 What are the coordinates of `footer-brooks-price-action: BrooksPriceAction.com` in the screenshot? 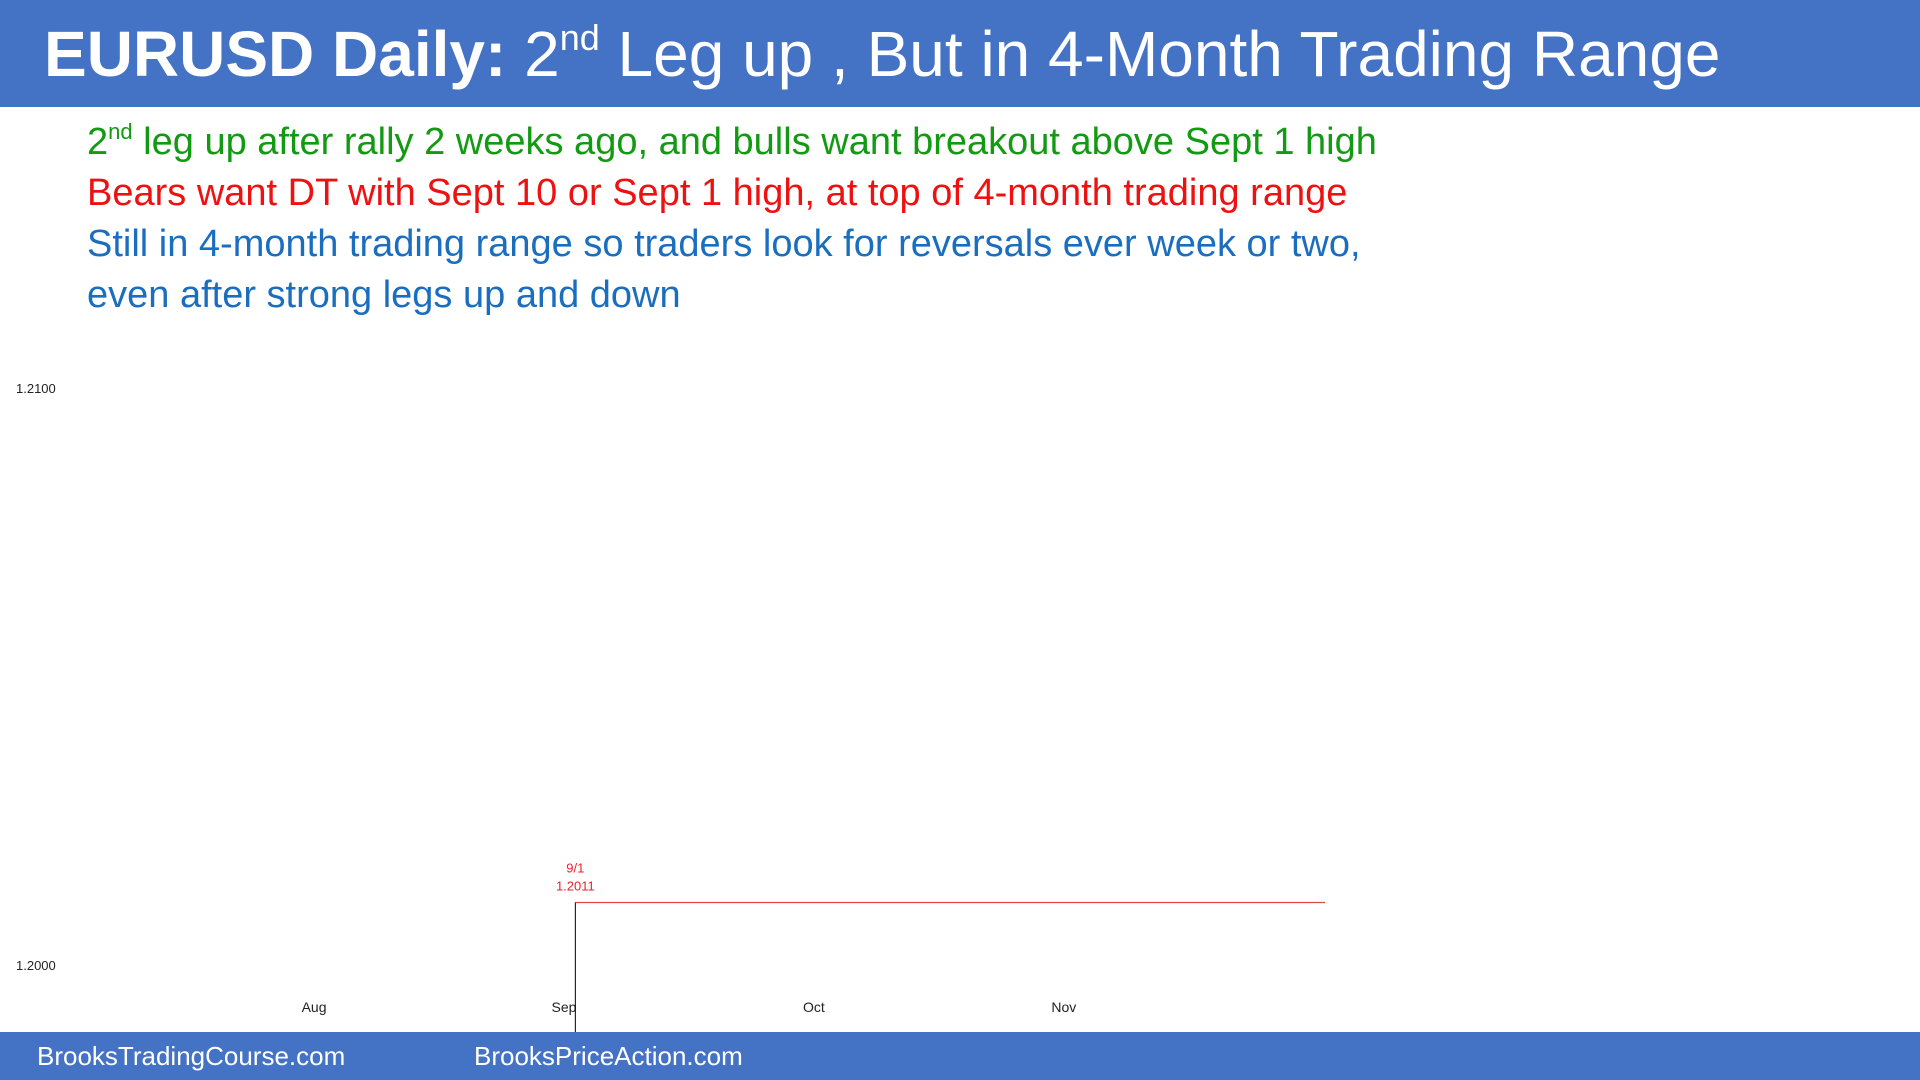 It's located at (608, 1056).